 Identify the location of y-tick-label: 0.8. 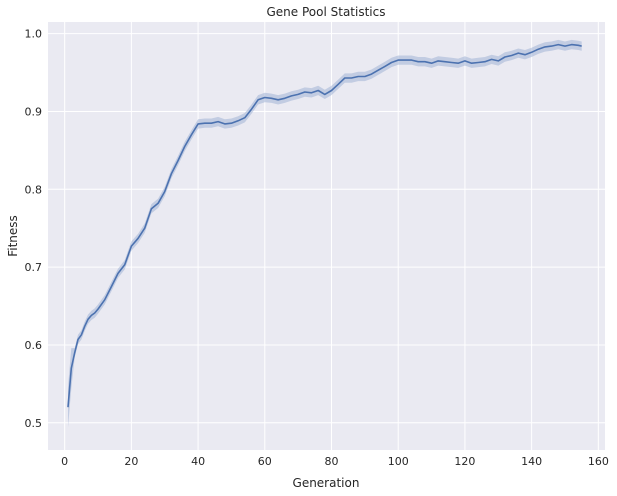
(34, 189).